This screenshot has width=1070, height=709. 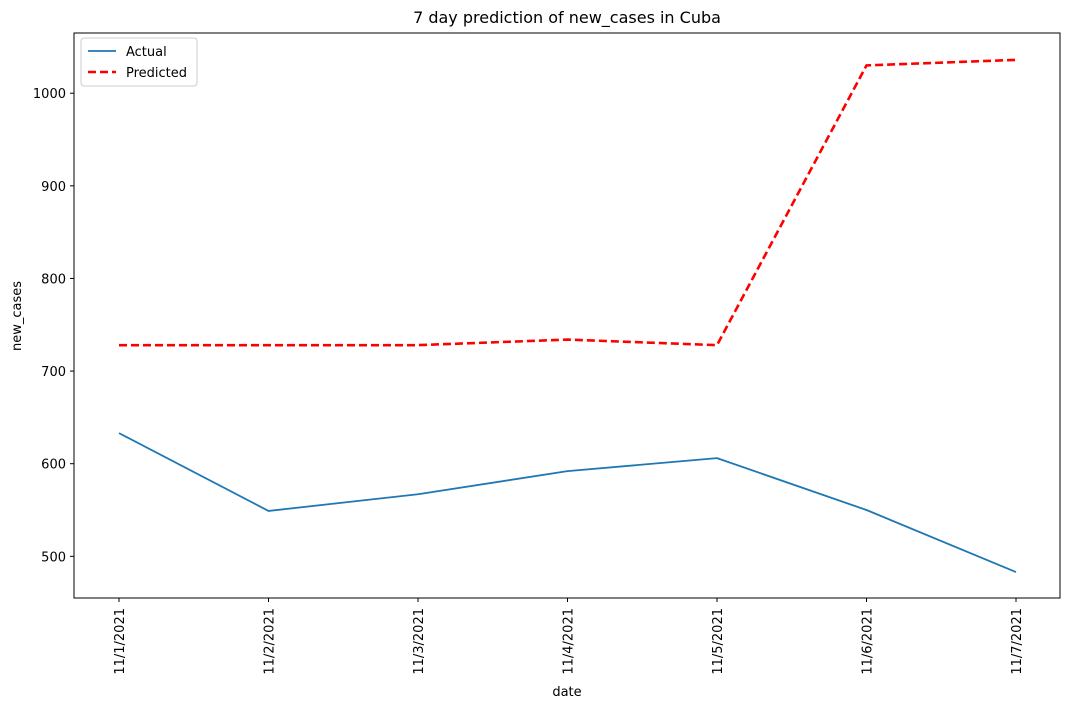 What do you see at coordinates (567, 18) in the screenshot?
I see `chart-title: 7 day prediction of new_cases in Cuba` at bounding box center [567, 18].